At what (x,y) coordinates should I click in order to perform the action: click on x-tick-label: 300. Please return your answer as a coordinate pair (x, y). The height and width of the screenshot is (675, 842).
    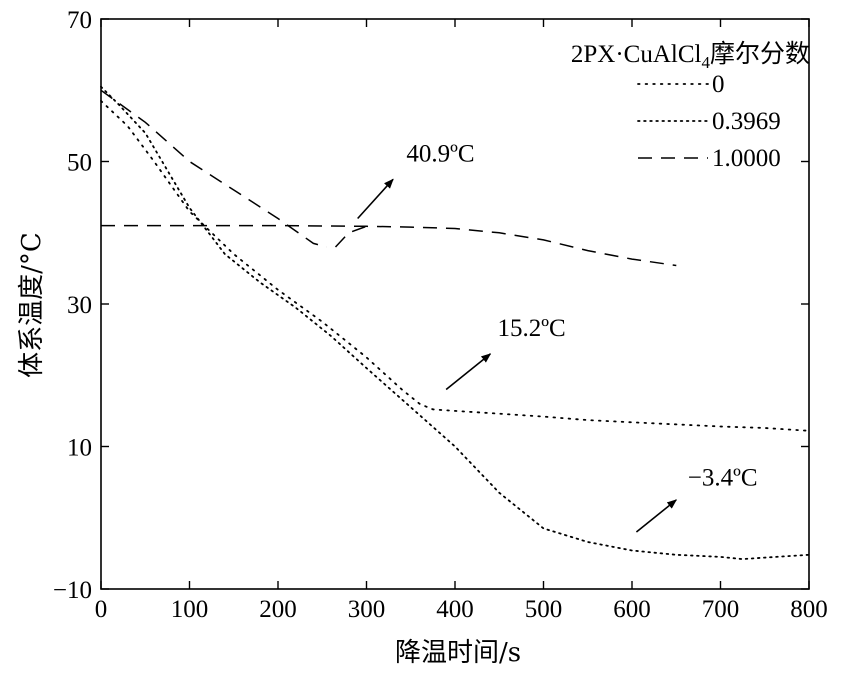
    Looking at the image, I should click on (367, 609).